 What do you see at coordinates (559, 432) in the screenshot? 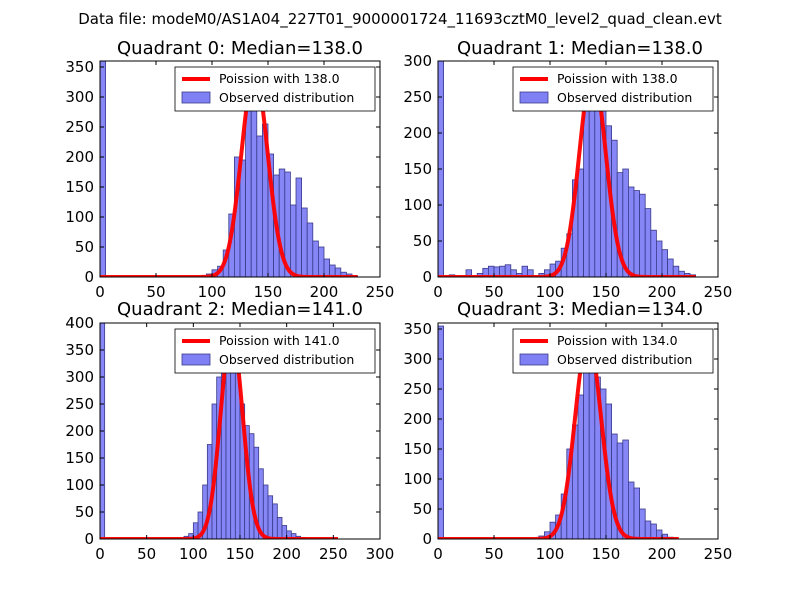
I see `quadrant-3-plot-content` at bounding box center [559, 432].